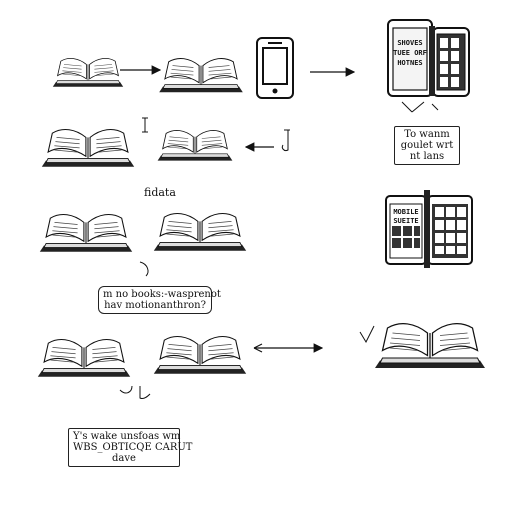 This screenshot has height=512, width=512. Describe the element at coordinates (405, 221) in the screenshot. I see `pcm2-text: SUEITE` at that location.